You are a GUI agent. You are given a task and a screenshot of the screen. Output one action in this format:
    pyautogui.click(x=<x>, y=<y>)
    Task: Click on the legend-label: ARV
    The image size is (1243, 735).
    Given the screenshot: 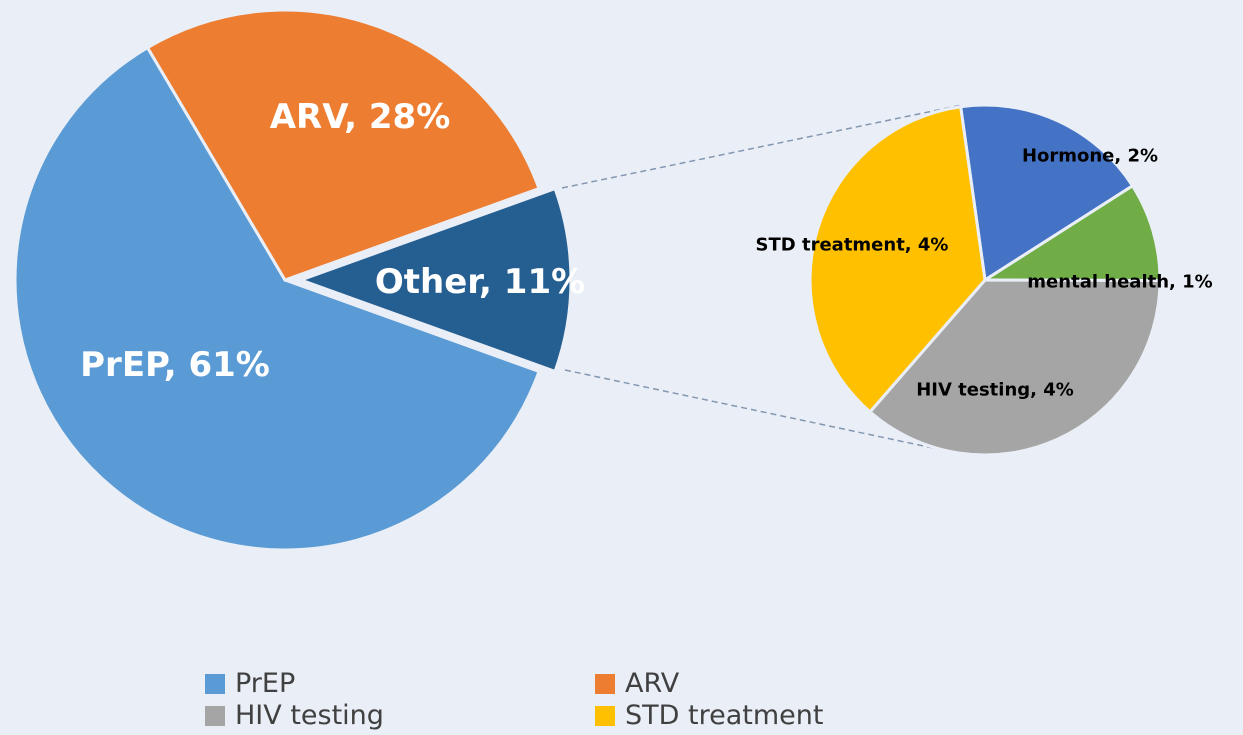 What is the action you would take?
    pyautogui.click(x=652, y=683)
    